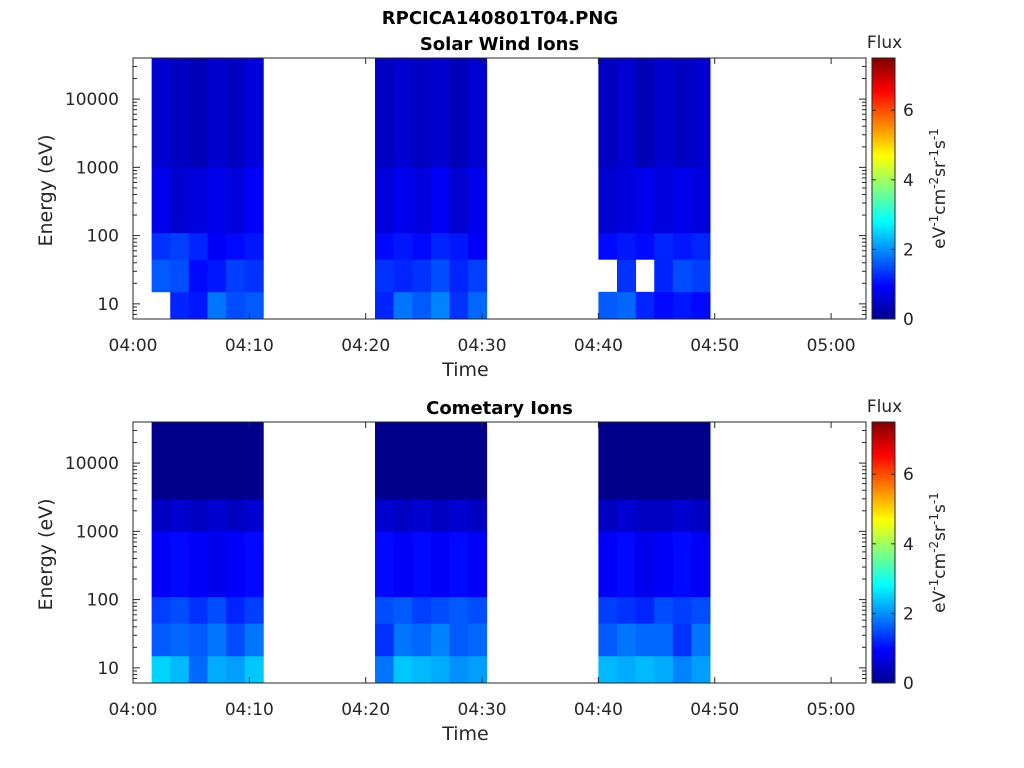 The width and height of the screenshot is (1024, 768). Describe the element at coordinates (249, 710) in the screenshot. I see `x-tick-label: 04:10` at that location.